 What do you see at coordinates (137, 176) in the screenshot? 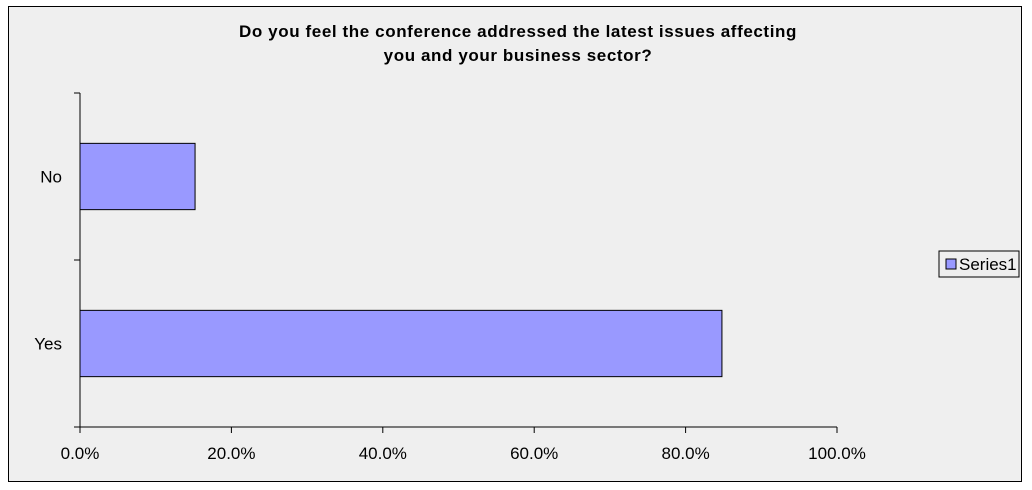
I see `bar-no` at bounding box center [137, 176].